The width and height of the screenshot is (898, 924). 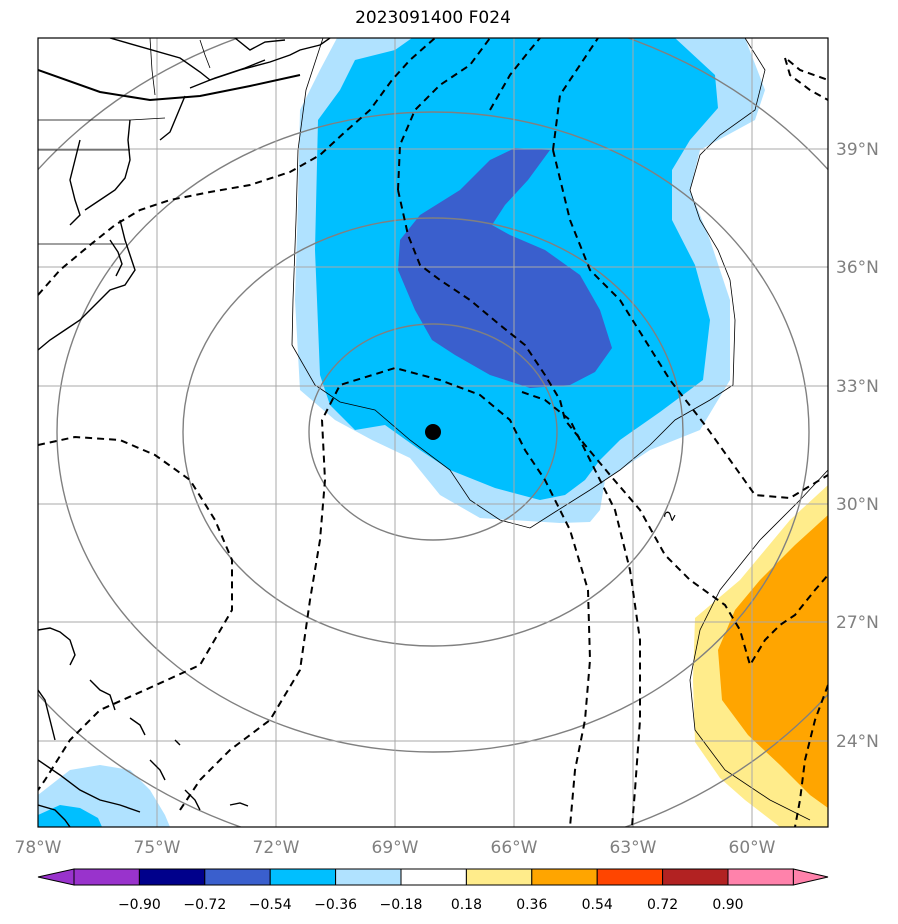 What do you see at coordinates (810, 877) in the screenshot?
I see `colorbar-extend-max` at bounding box center [810, 877].